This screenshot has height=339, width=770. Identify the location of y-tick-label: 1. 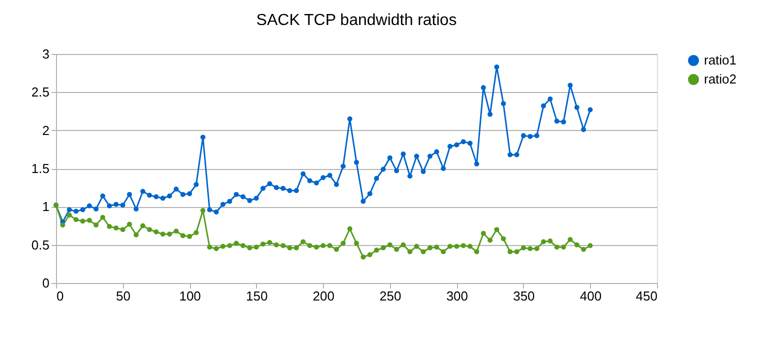
(46, 206).